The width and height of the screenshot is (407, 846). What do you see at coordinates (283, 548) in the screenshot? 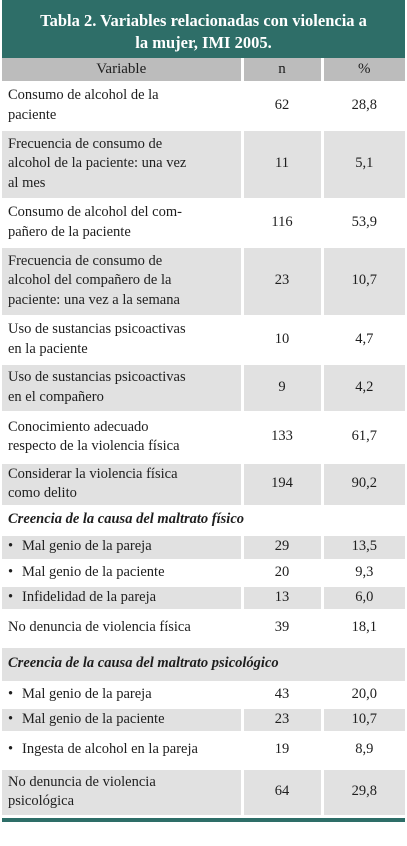
I see `row-n: 29` at bounding box center [283, 548].